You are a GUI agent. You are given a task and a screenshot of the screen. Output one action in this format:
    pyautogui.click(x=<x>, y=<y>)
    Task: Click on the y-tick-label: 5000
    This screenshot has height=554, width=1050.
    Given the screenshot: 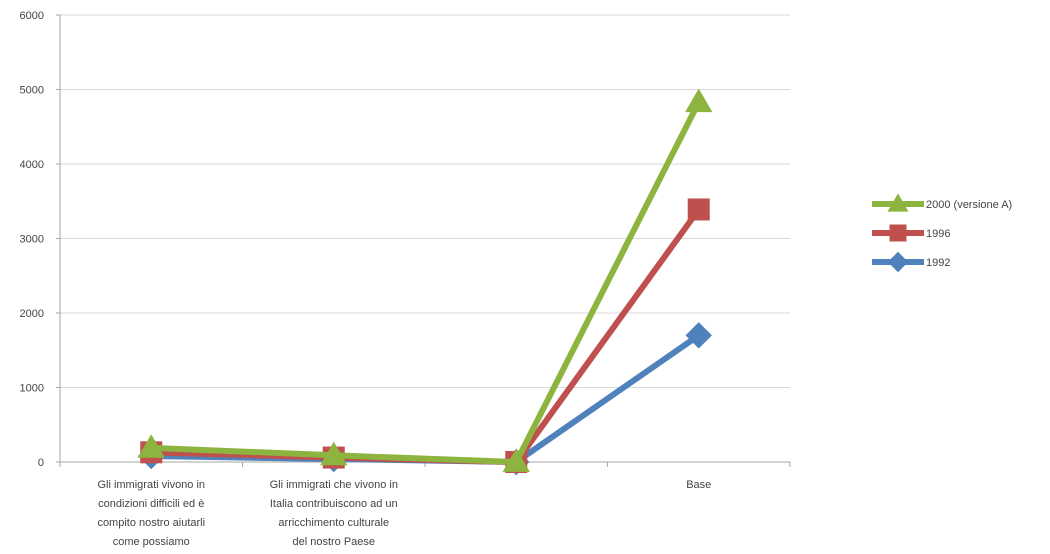 What is the action you would take?
    pyautogui.click(x=32, y=91)
    